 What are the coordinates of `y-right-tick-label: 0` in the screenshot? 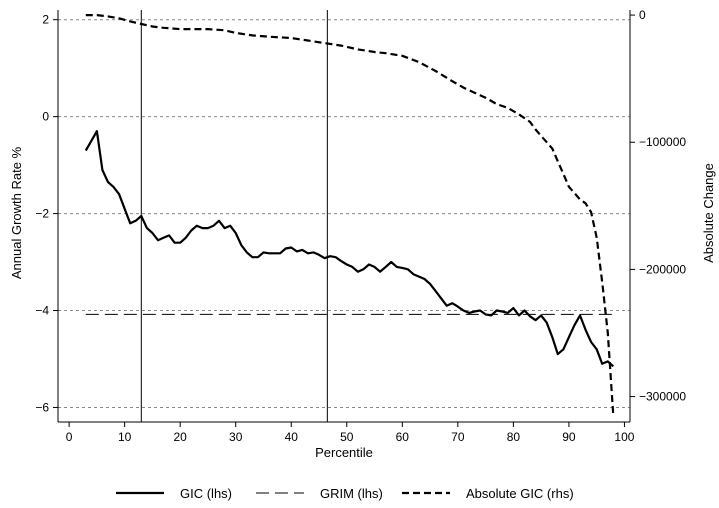 It's located at (642, 15).